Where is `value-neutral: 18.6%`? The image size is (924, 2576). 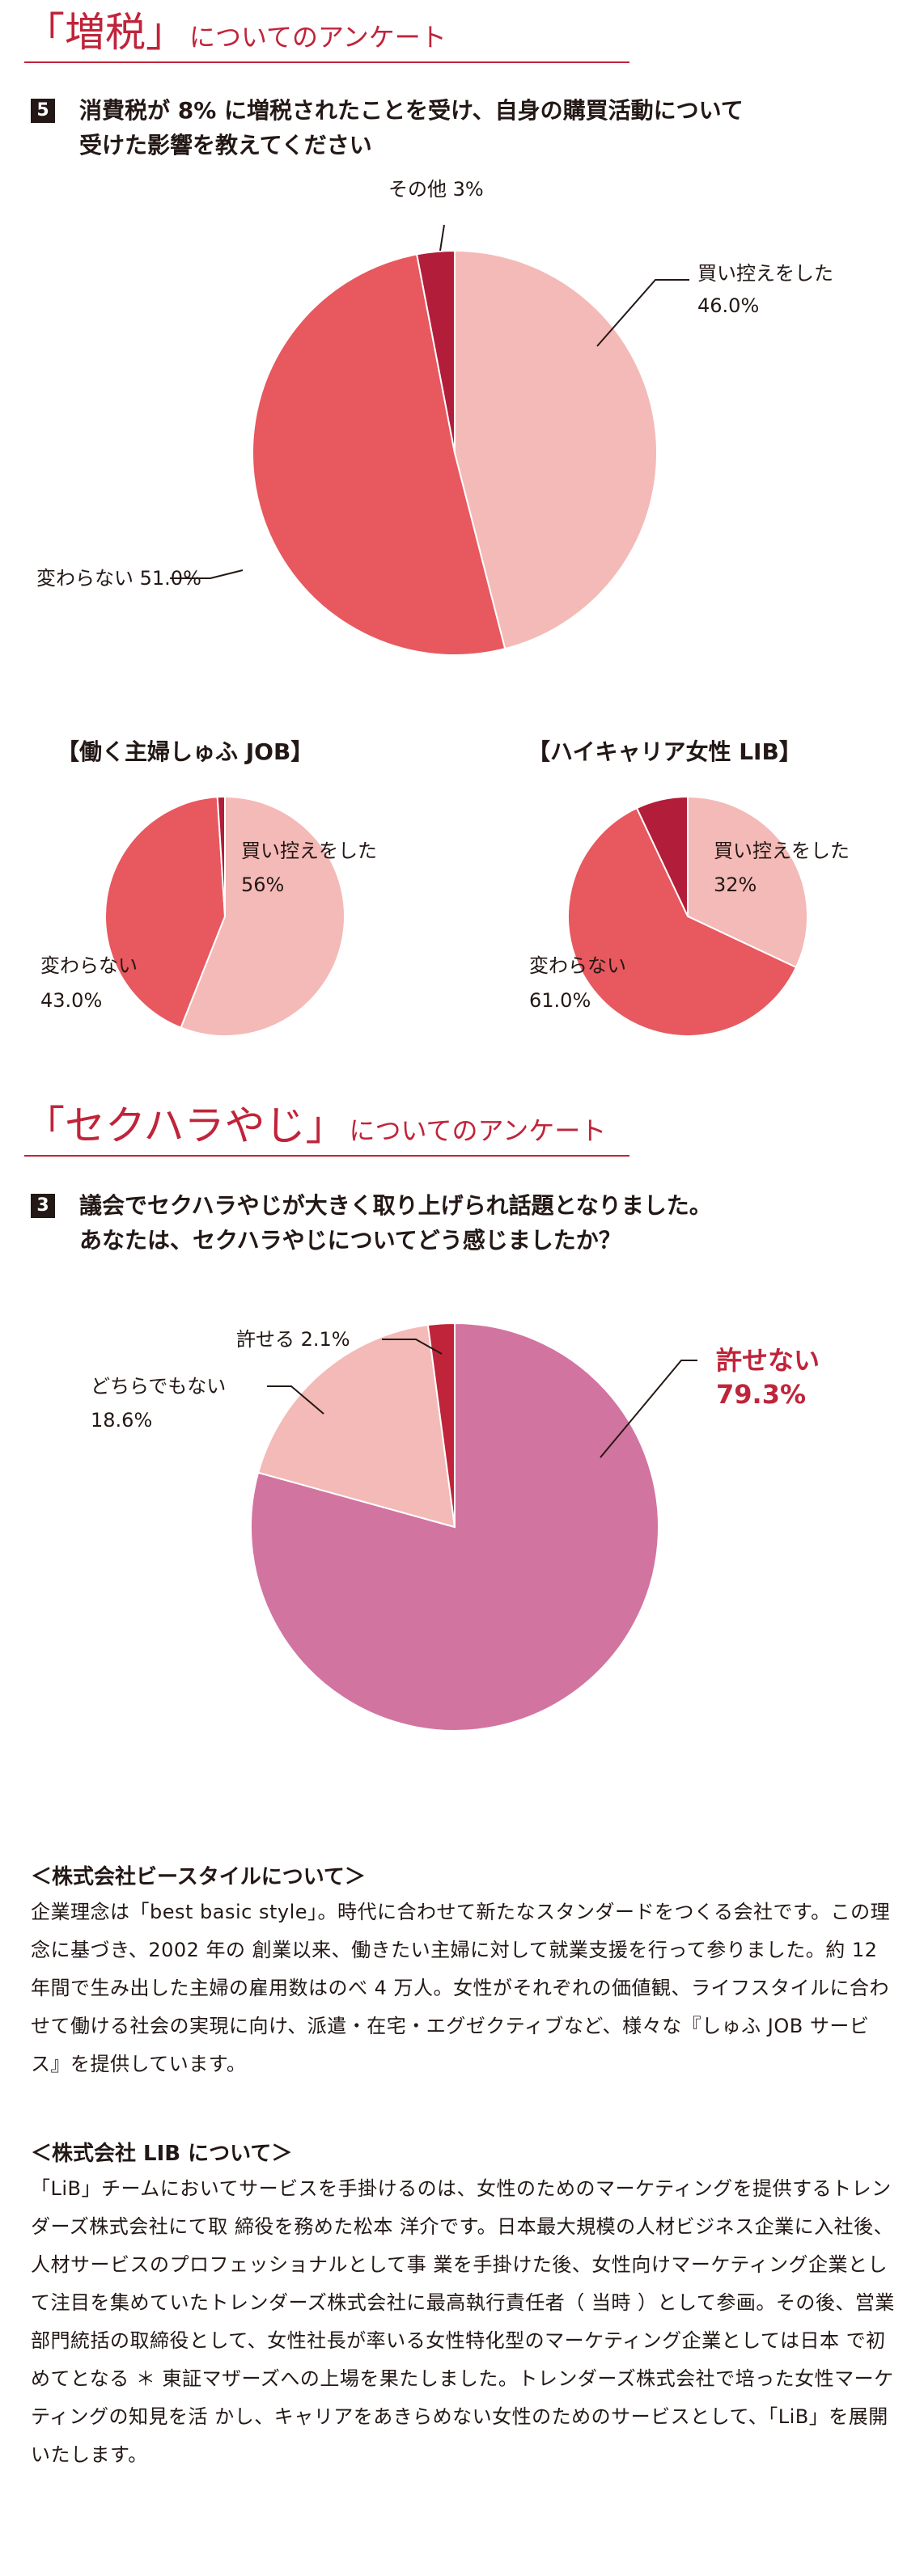
value-neutral: 18.6% is located at coordinates (122, 1421).